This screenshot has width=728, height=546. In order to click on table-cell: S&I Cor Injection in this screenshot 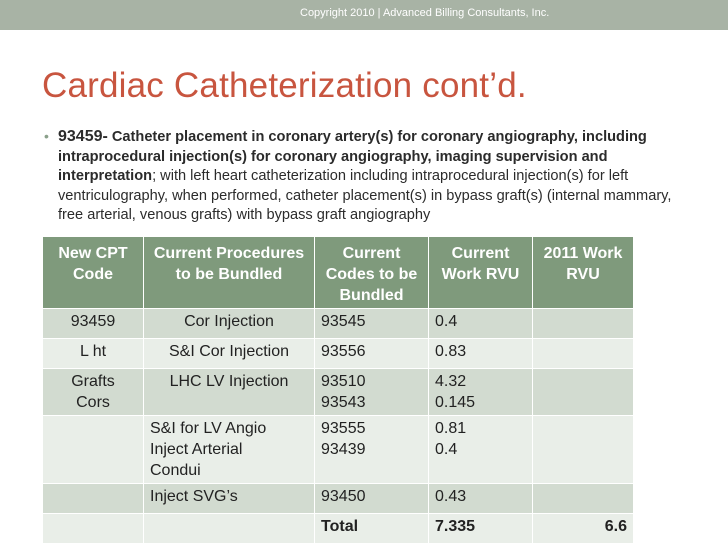, I will do `click(229, 353)`.